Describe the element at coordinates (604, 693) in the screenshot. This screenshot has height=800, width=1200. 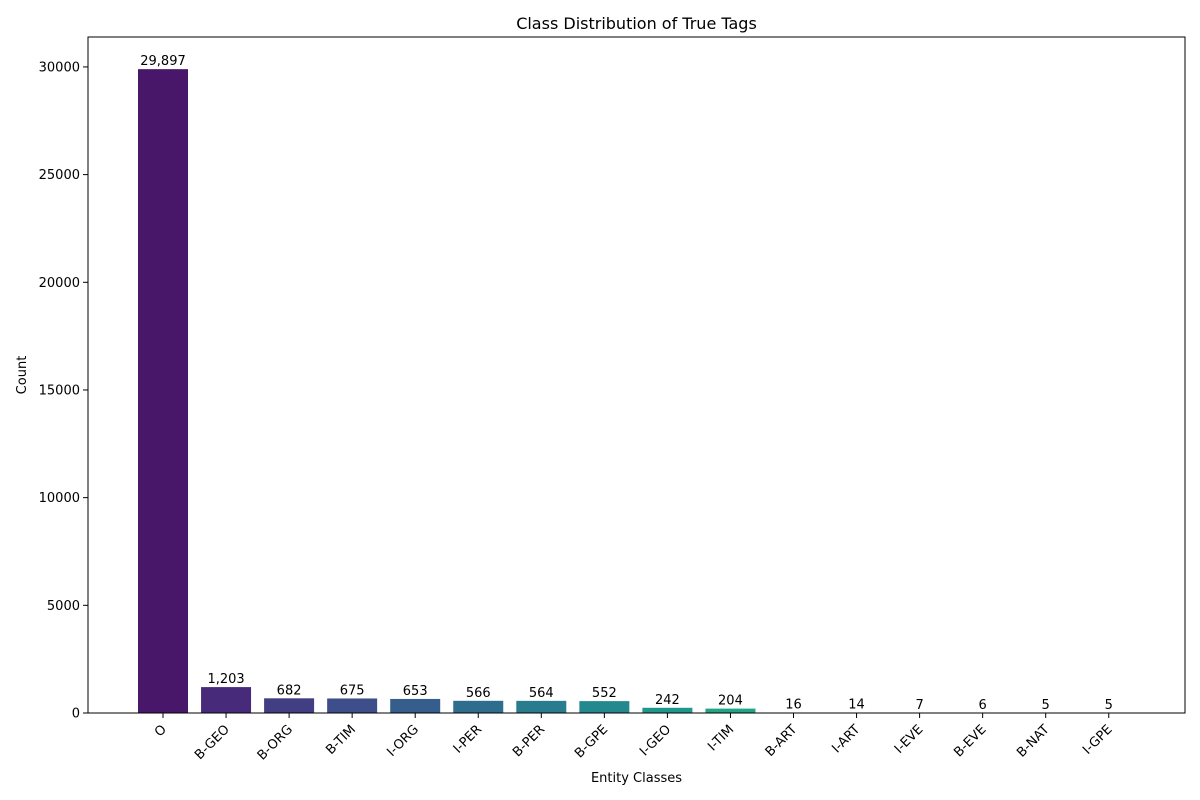
I see `value-label-b-gpe: 552` at that location.